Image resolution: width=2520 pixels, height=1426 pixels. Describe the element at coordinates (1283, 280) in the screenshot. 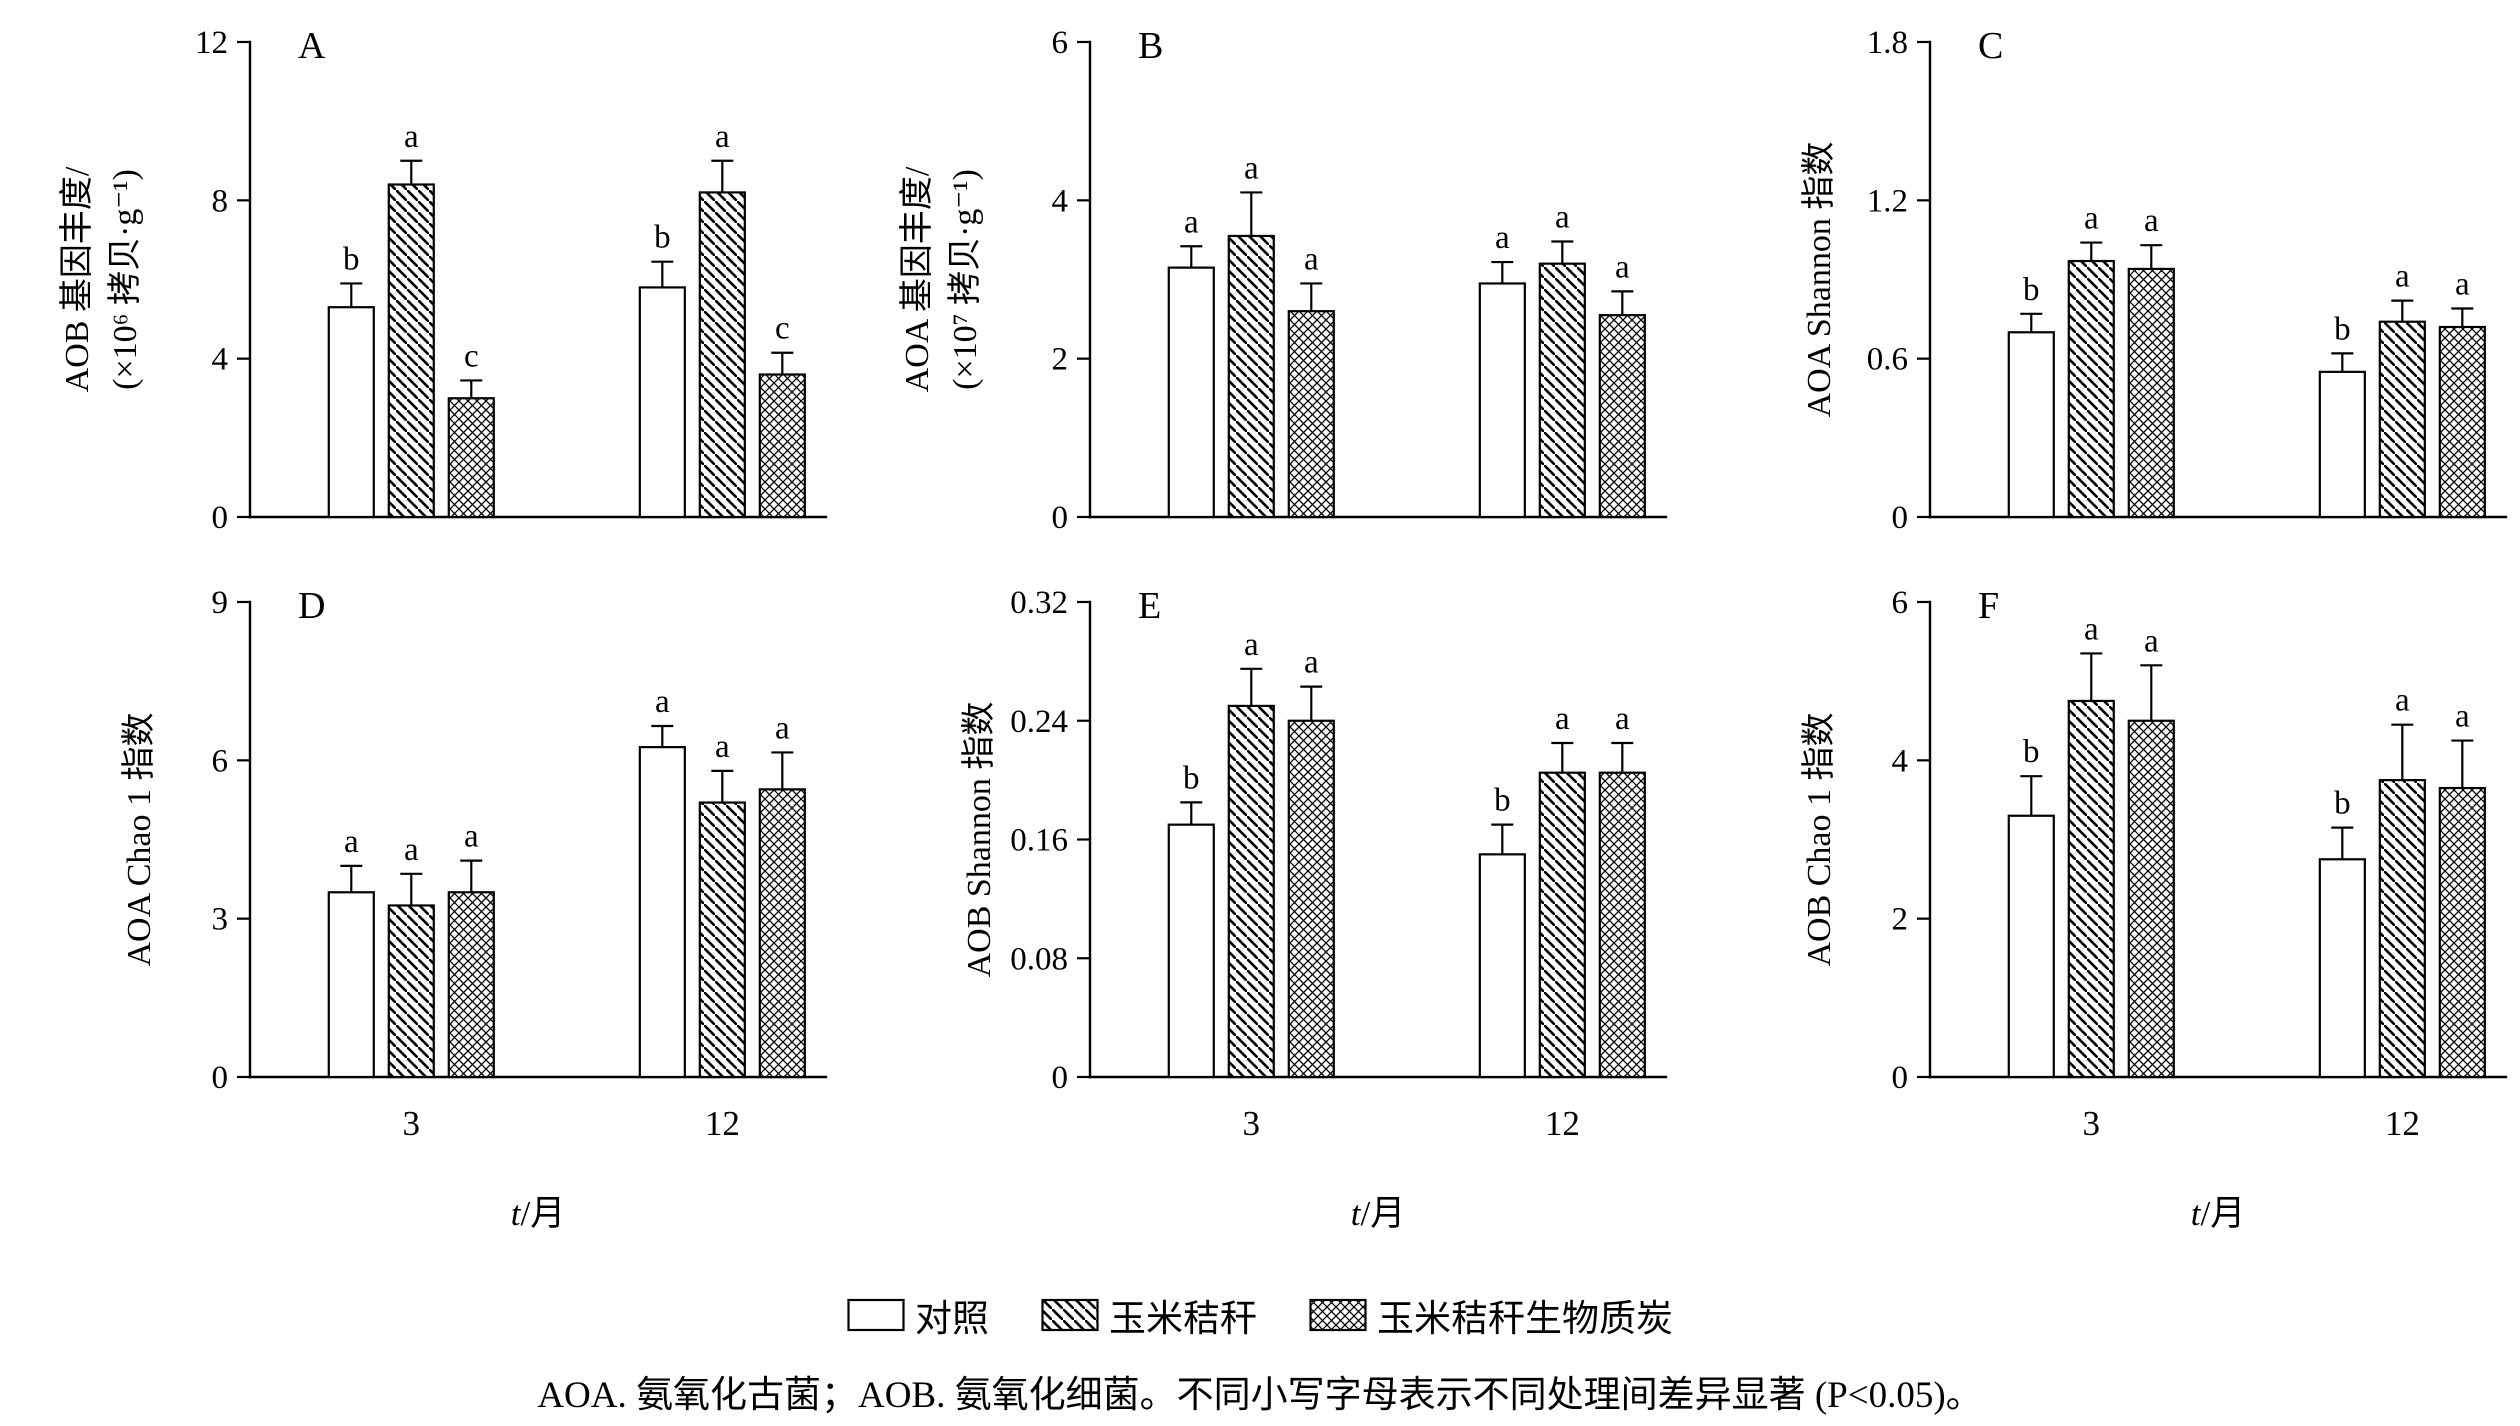

I see `chart-panel-B: 0 2 4 6 AOA 基因丰度/ (×10⁷ 拷贝·g⁻¹) Ba a a a a a` at that location.